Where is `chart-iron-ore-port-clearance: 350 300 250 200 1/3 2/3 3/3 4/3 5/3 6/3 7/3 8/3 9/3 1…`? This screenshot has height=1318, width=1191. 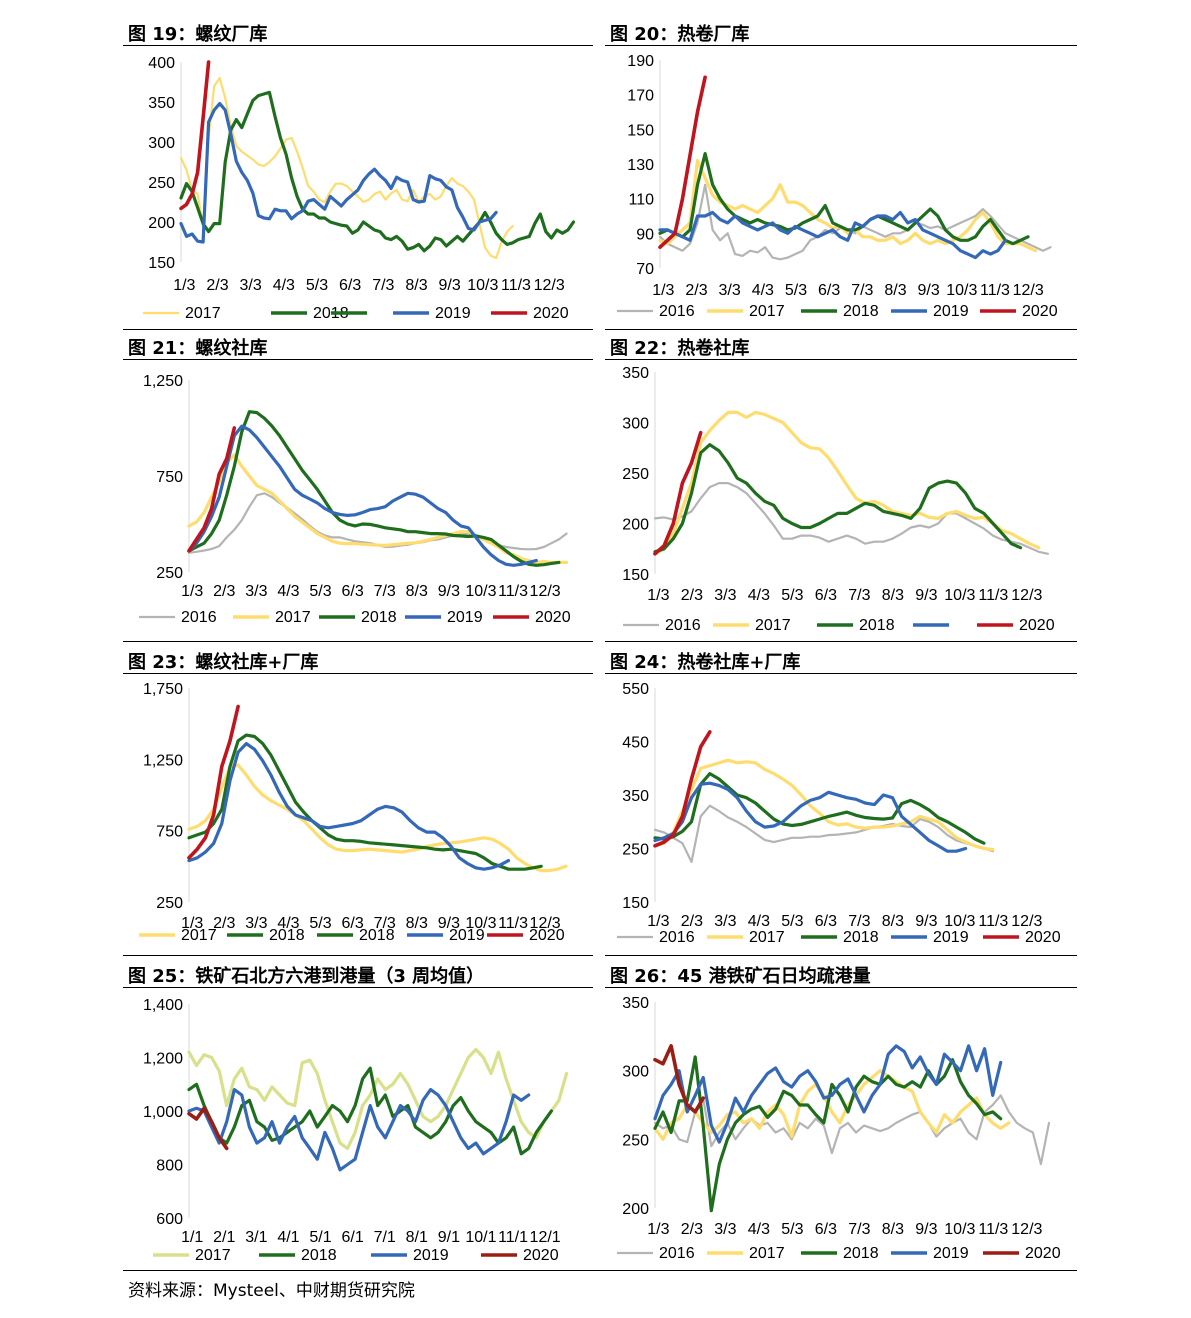
chart-iron-ore-port-clearance: 350 300 250 200 1/3 2/3 3/3 4/3 5/3 6/3 7/3 8/3 9/3 1… is located at coordinates (839, 1128).